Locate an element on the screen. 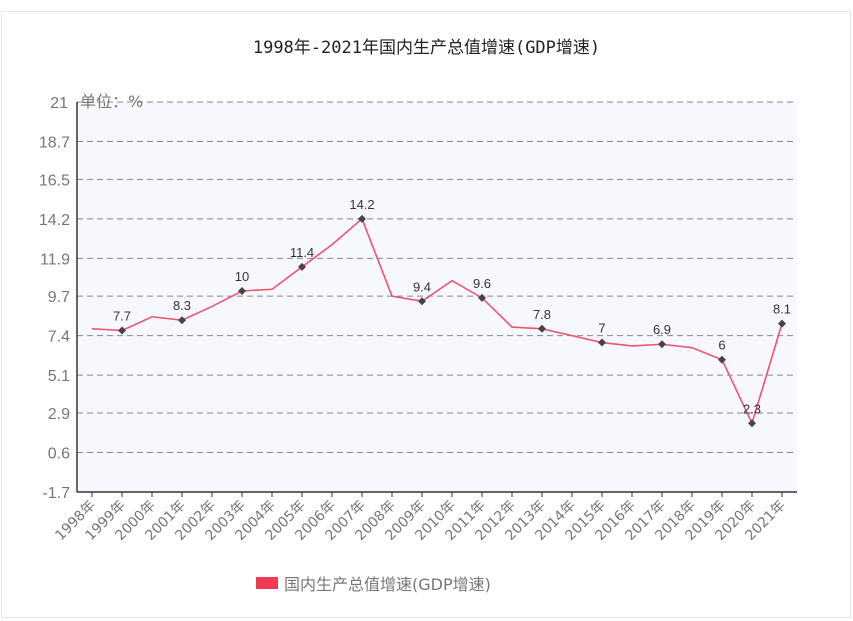 This screenshot has height=621, width=853. data-label: 2.3 is located at coordinates (752, 408).